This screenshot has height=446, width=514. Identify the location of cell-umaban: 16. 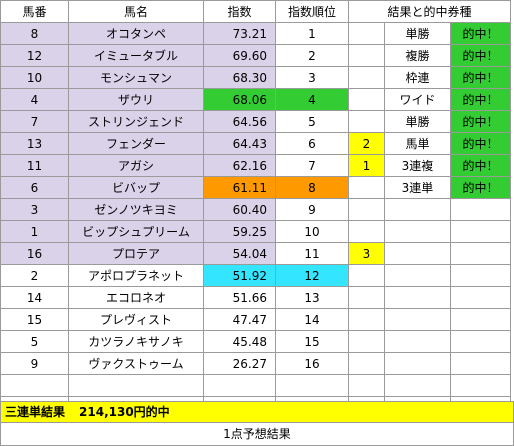
(34, 253).